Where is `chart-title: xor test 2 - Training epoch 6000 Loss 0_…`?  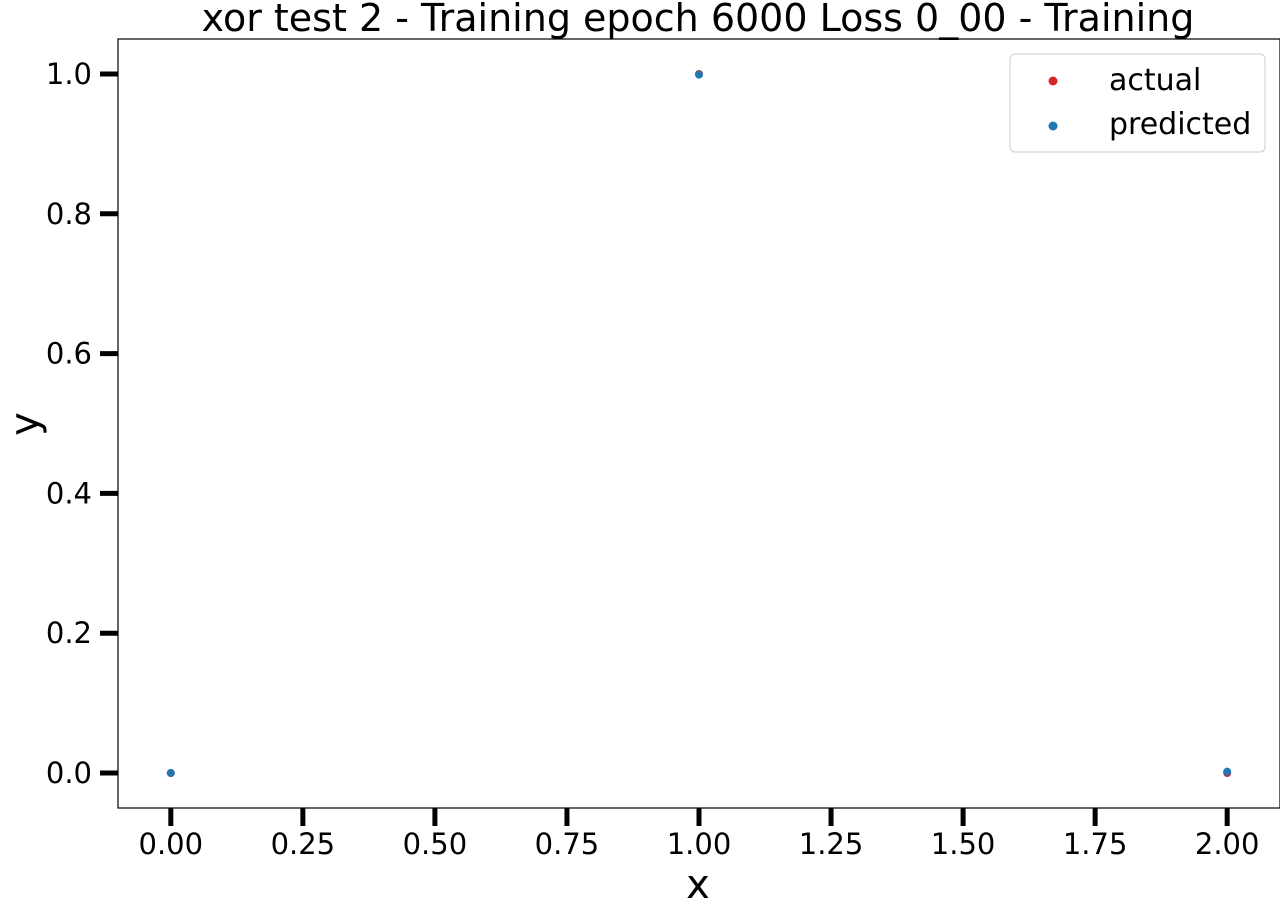
chart-title: xor test 2 - Training epoch 6000 Loss 0_… is located at coordinates (698, 20).